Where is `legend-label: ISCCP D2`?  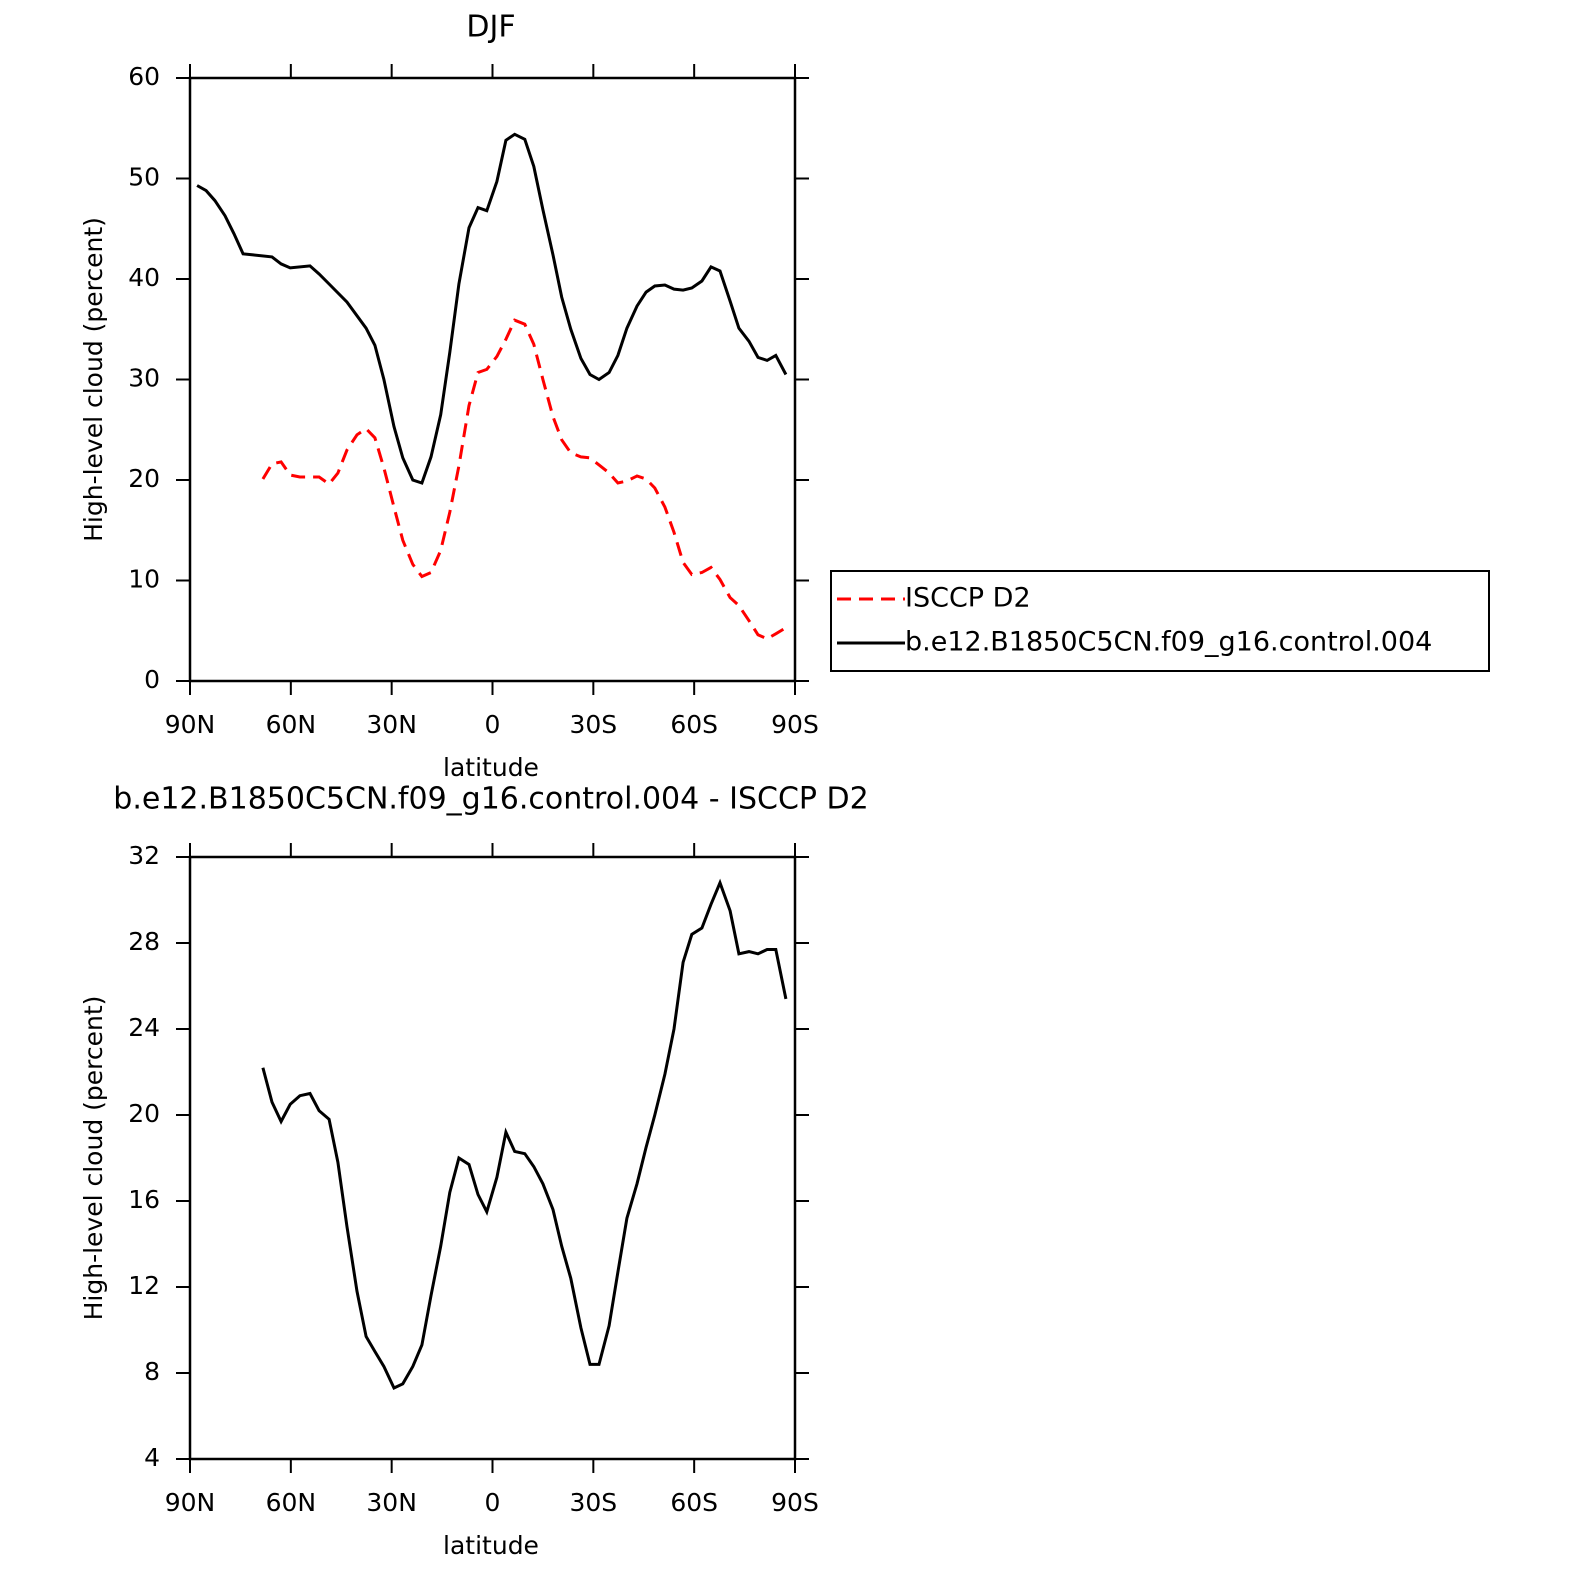 legend-label: ISCCP D2 is located at coordinates (968, 598).